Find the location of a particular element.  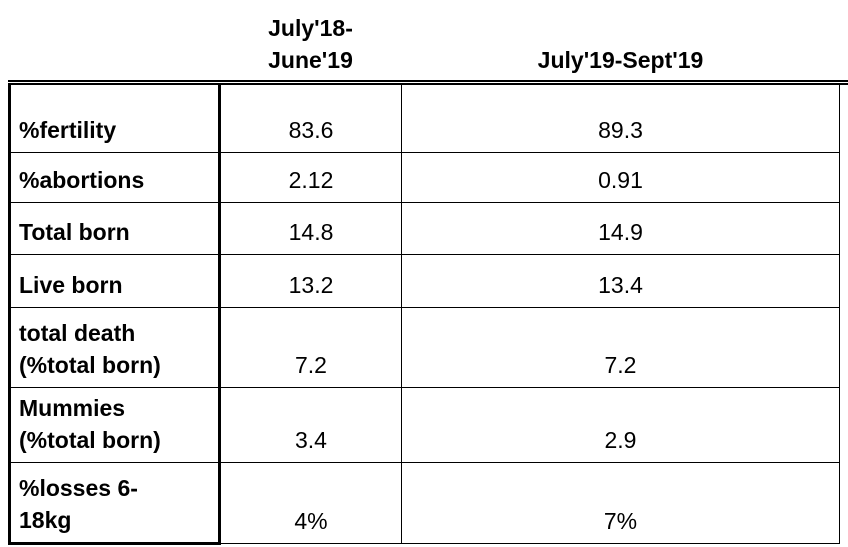

cell-value: 14.9 is located at coordinates (620, 228).